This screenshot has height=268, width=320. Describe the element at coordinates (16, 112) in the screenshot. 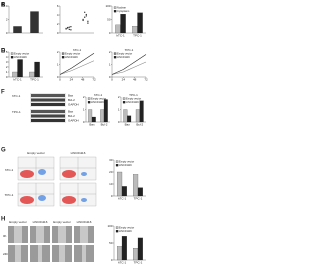

I see `cell-label: TPC-1` at that location.